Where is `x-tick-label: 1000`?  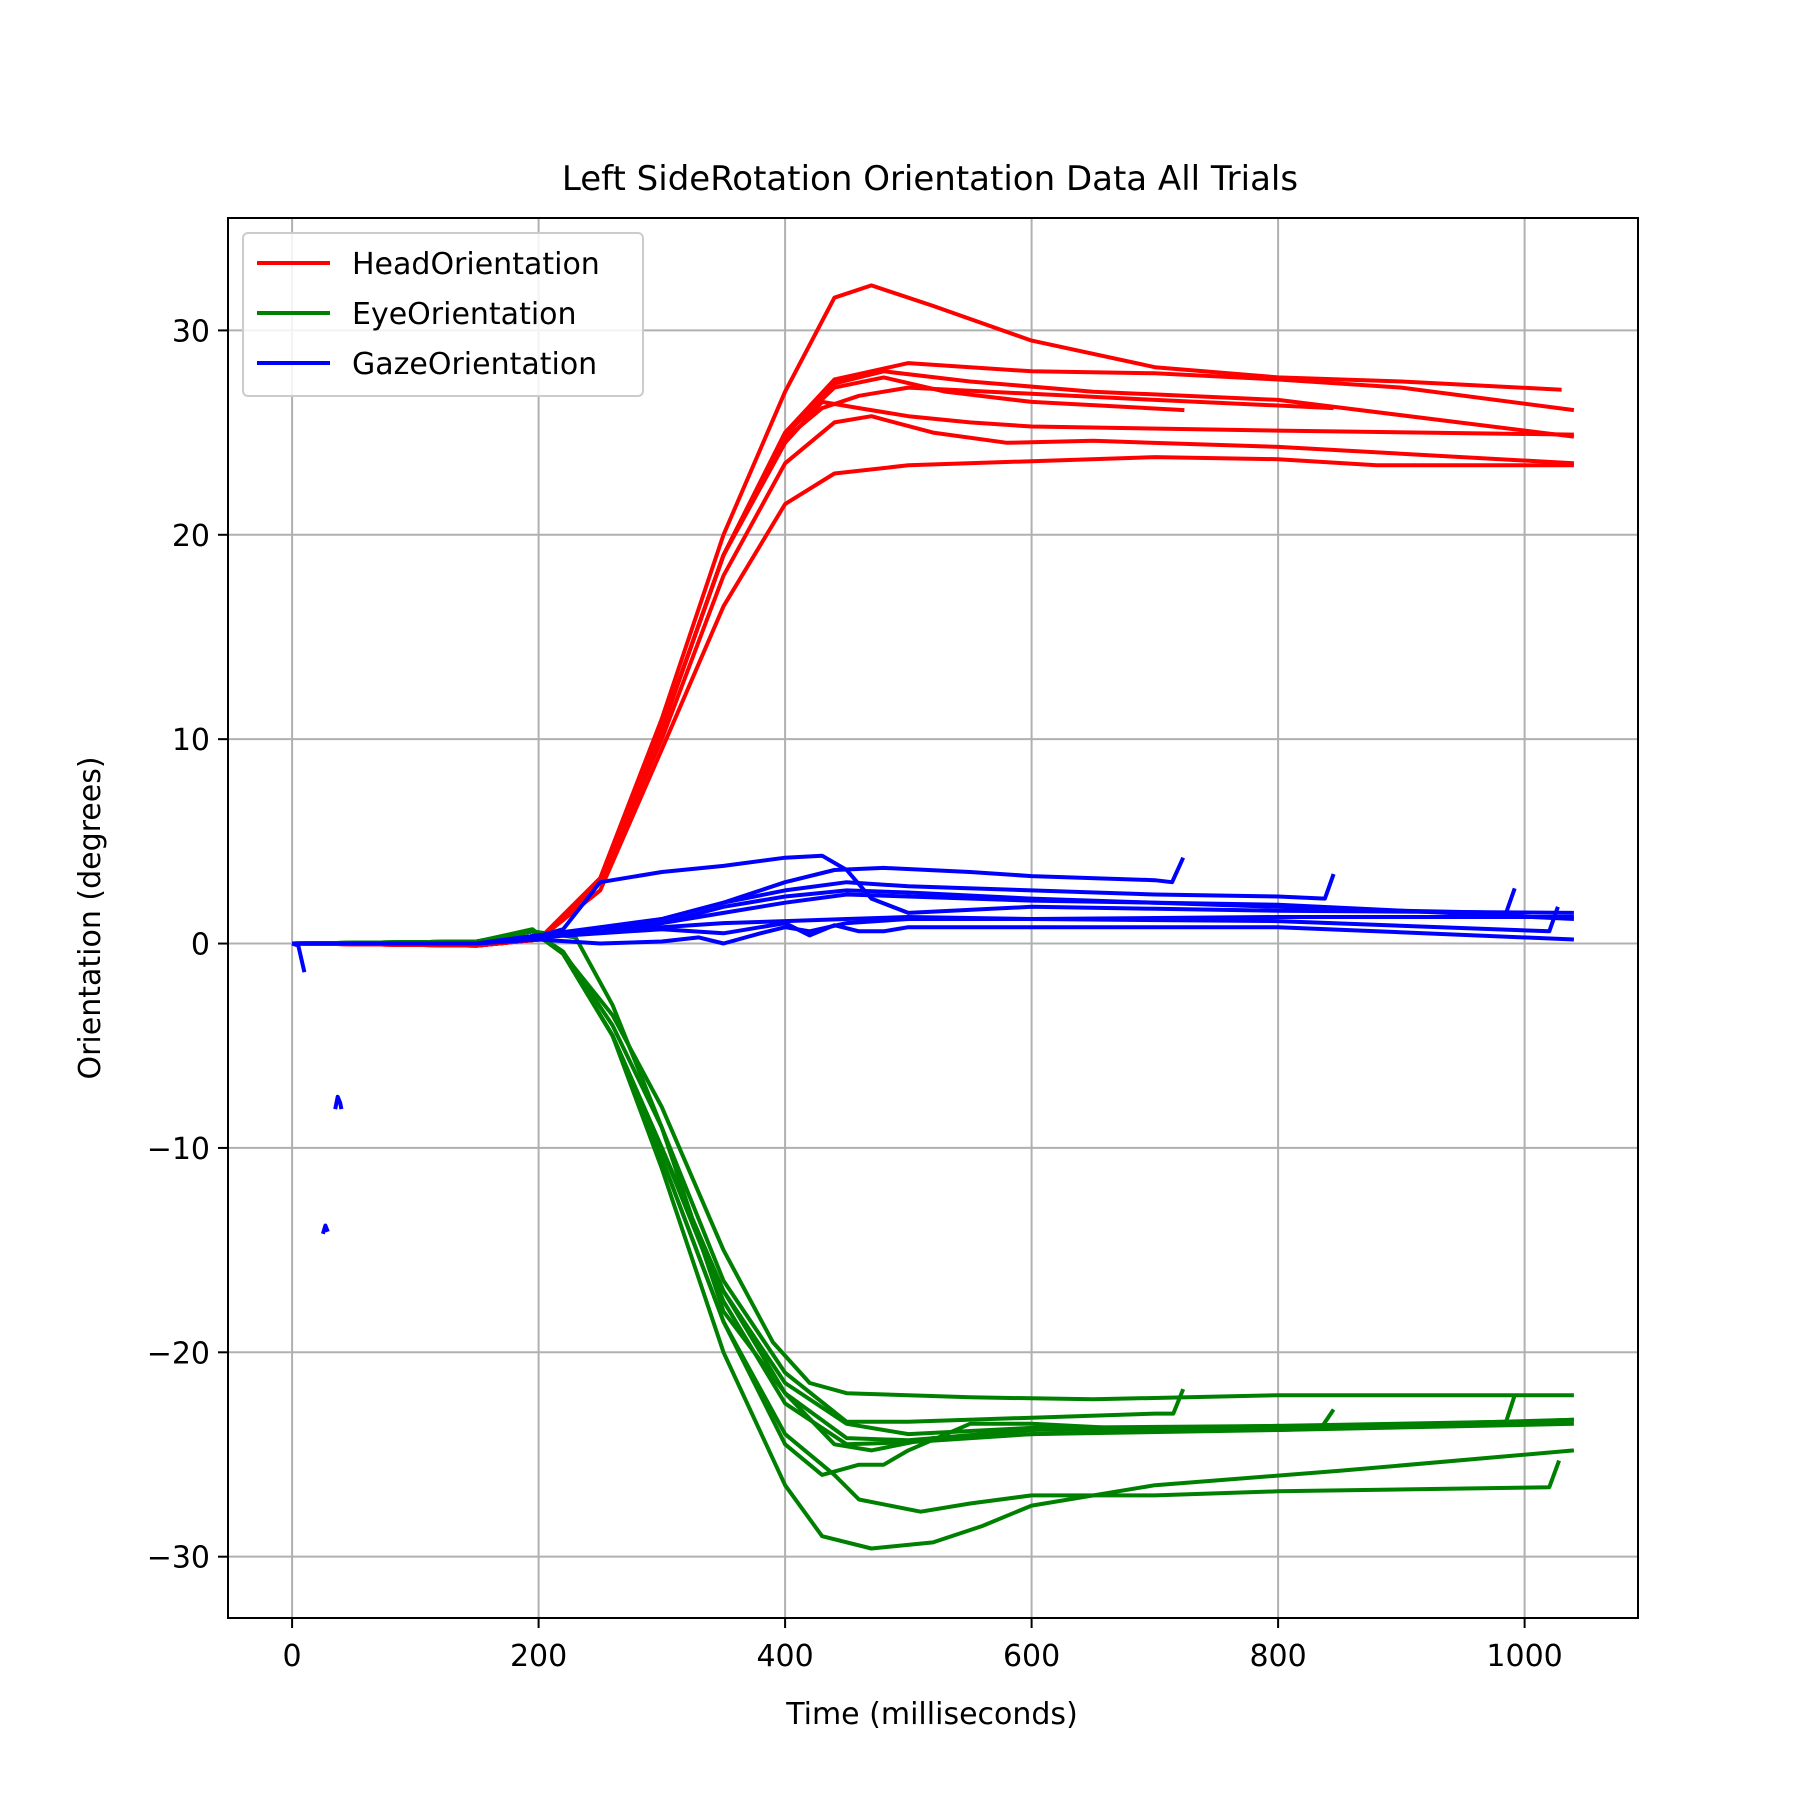 x-tick-label: 1000 is located at coordinates (1524, 1656).